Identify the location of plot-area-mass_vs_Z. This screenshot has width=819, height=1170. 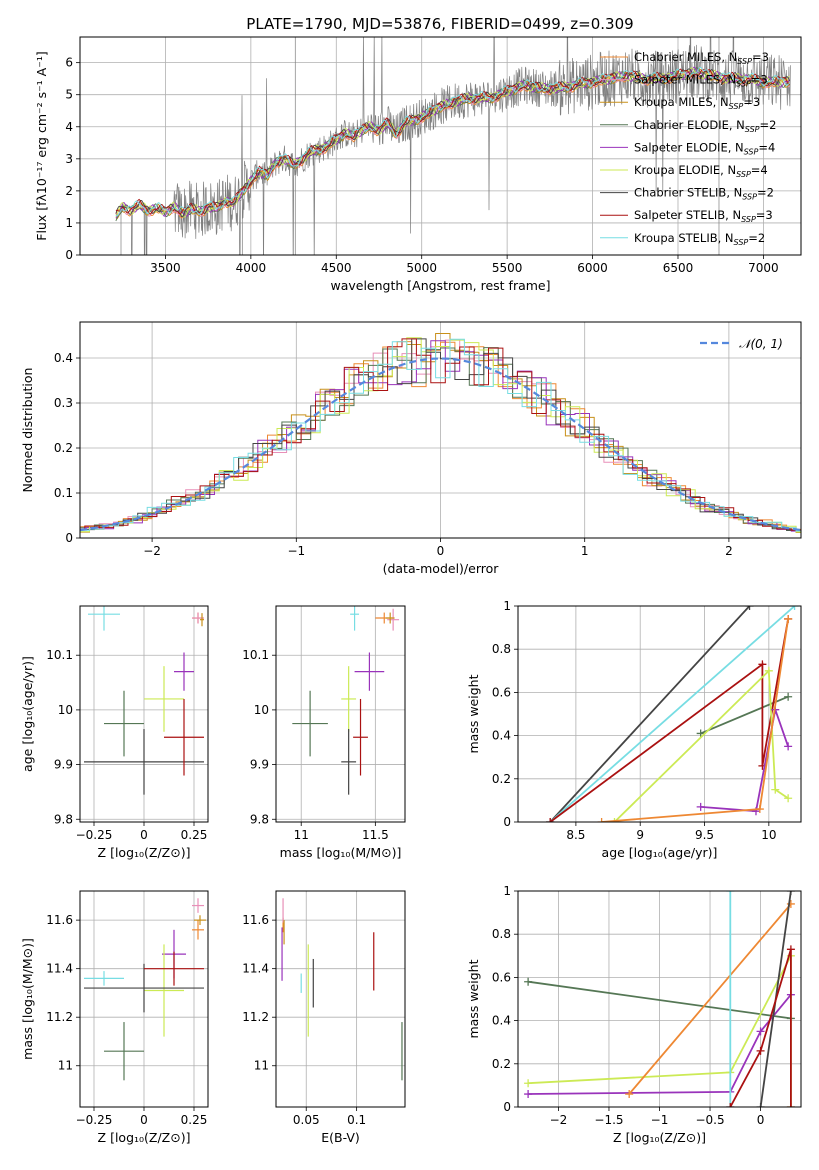
(145, 989).